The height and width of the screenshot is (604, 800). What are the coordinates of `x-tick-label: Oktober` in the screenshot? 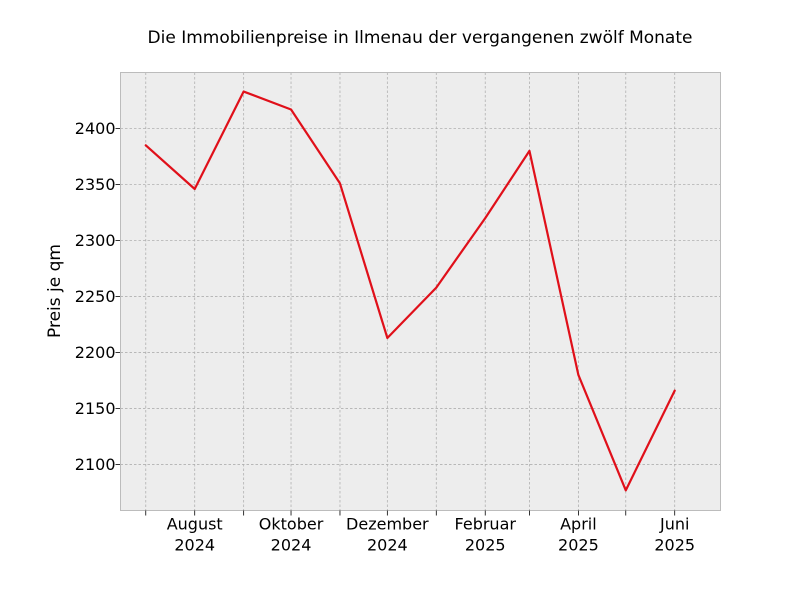 It's located at (291, 524).